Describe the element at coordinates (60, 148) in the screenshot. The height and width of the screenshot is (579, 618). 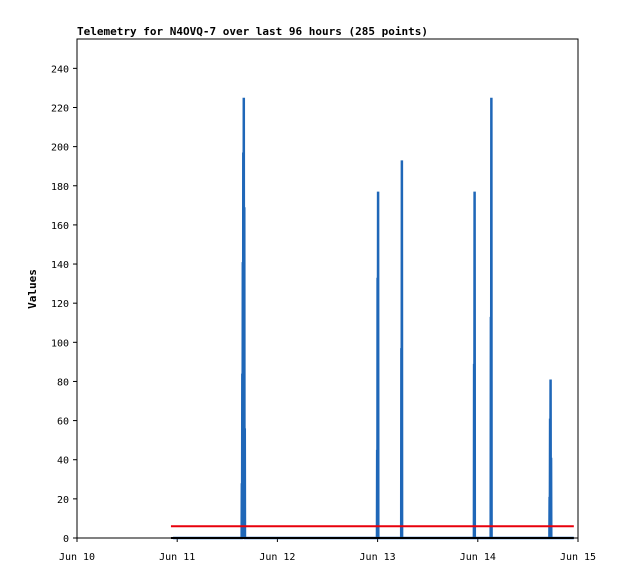
I see `y-tick-label: 200` at that location.